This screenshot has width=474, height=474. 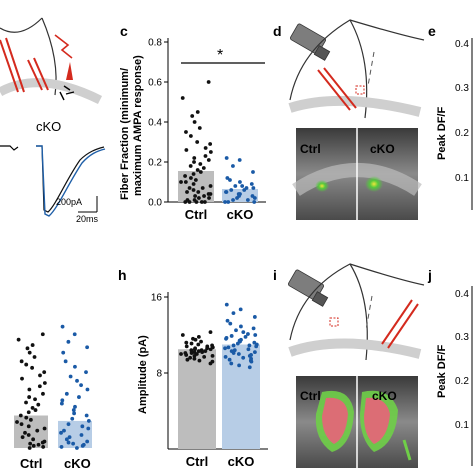 What do you see at coordinates (462, 425) in the screenshot?
I see `chart-j-tick-0.1: 0.1` at bounding box center [462, 425].